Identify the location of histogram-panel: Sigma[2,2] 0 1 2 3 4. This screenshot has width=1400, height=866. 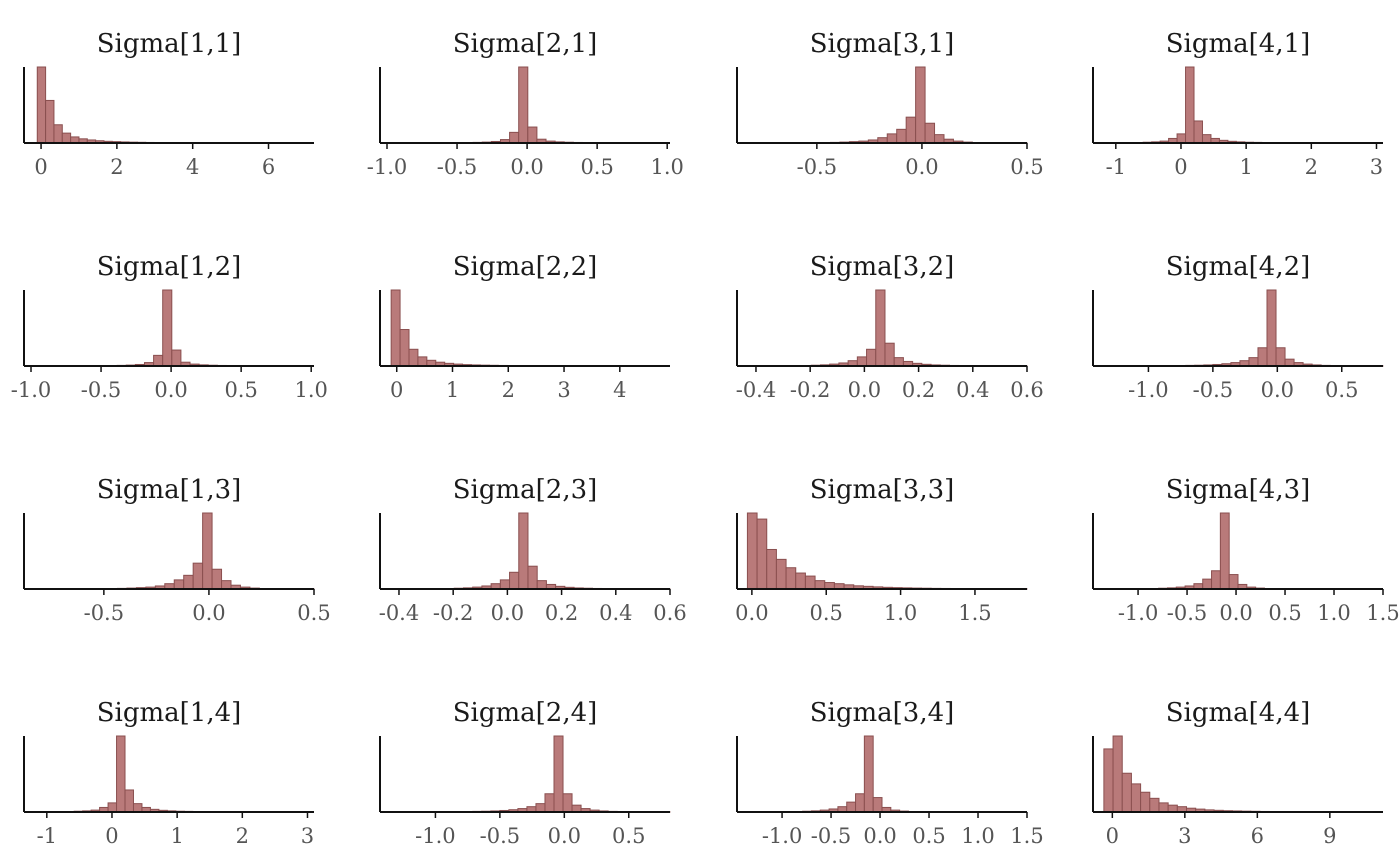
(524, 327).